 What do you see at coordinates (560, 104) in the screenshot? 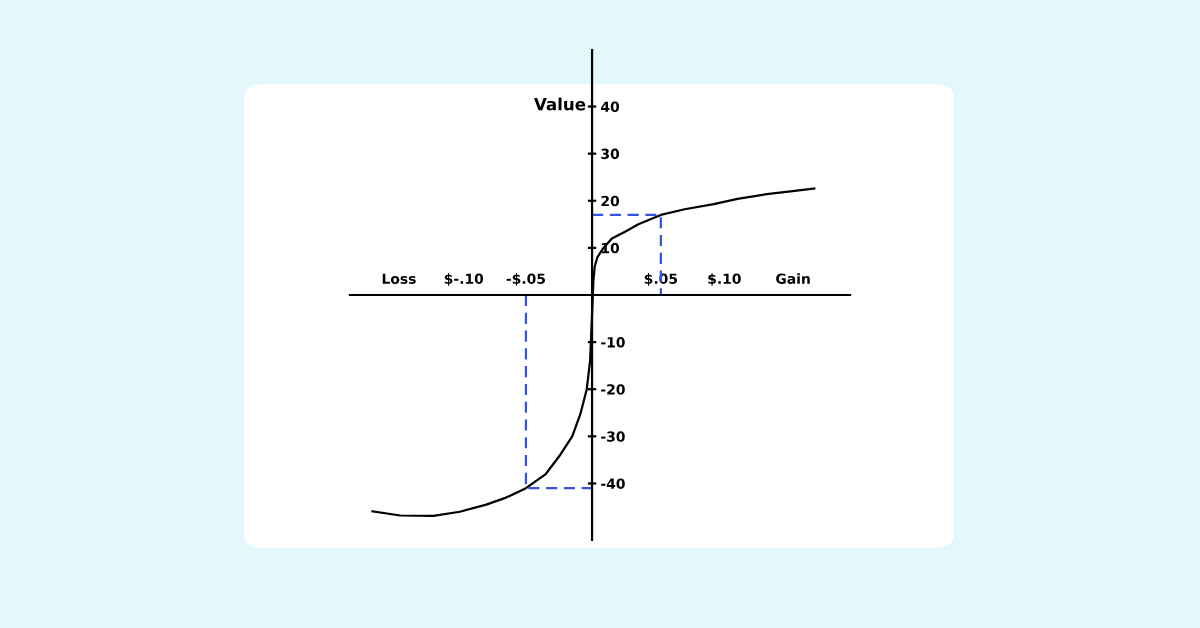
I see `y-axis-title: Value` at bounding box center [560, 104].